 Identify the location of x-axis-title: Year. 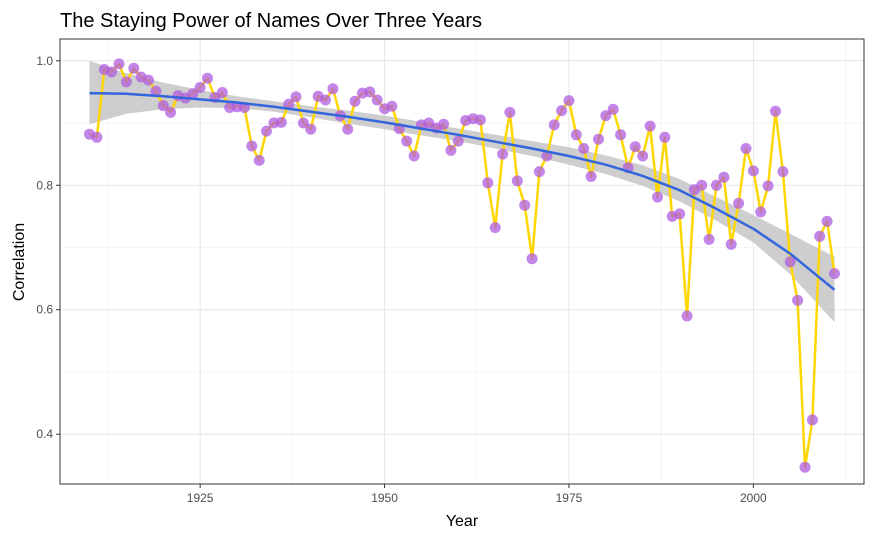
(462, 521).